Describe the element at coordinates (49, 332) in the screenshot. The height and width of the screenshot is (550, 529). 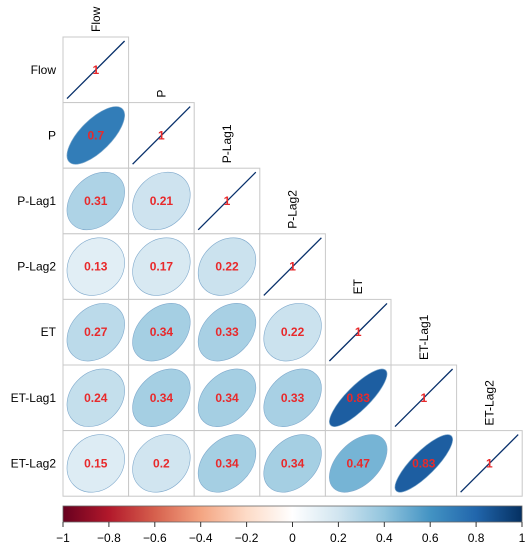
I see `row-label: ET` at that location.